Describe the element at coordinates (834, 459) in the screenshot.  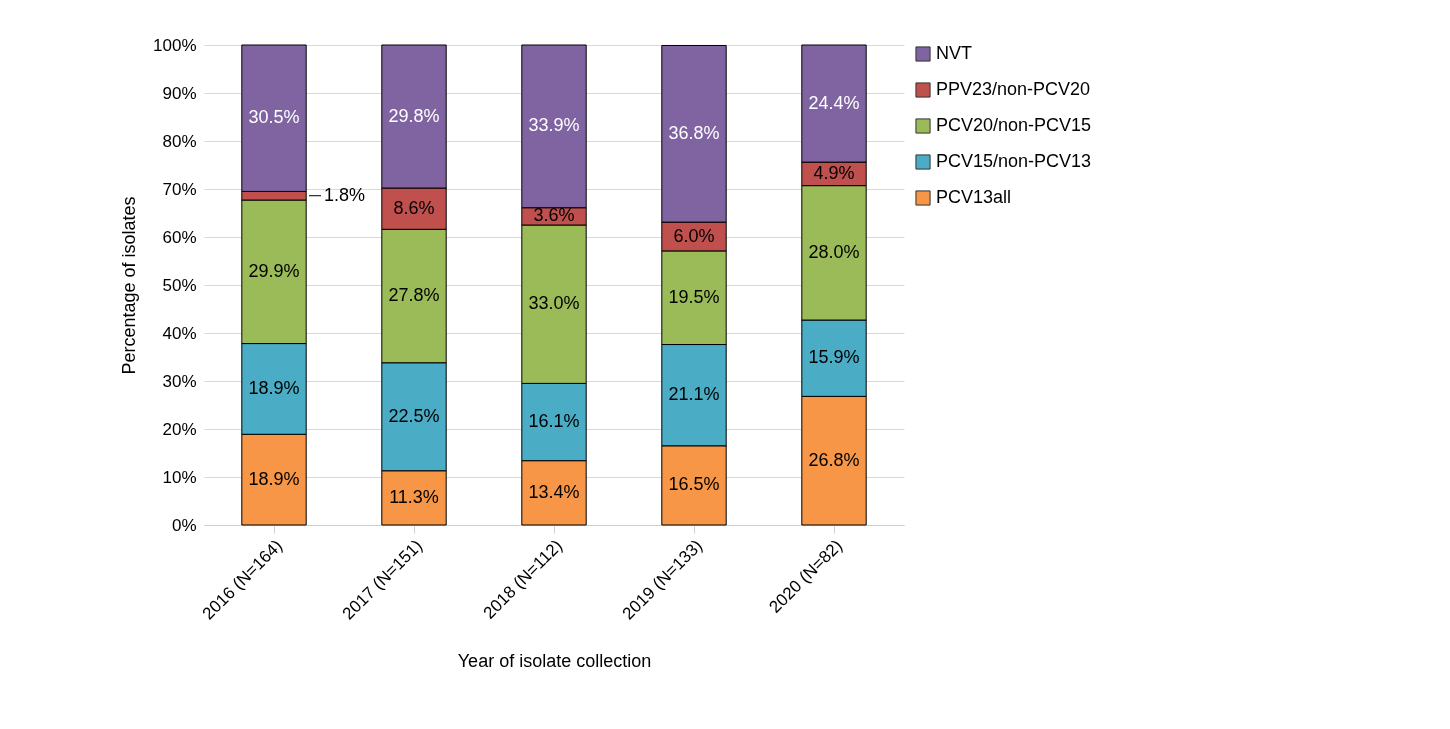
I see `data-label: 26.8%` at that location.